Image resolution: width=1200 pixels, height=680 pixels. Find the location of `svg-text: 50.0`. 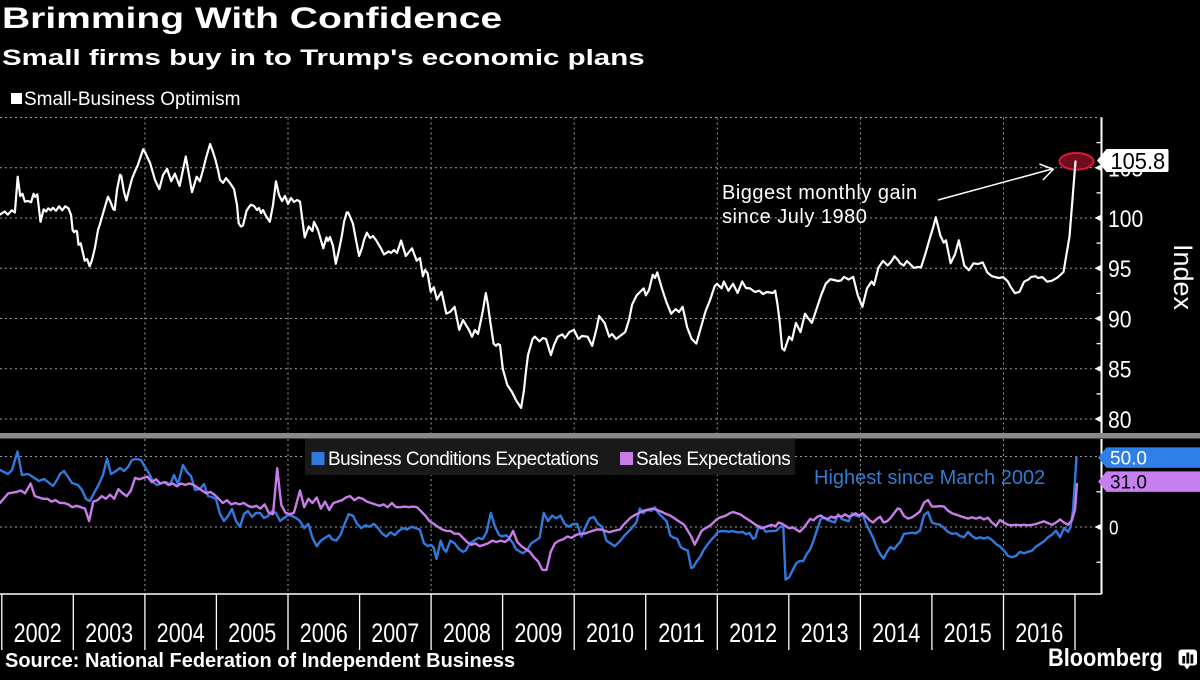

svg-text: 50.0 is located at coordinates (1128, 459).